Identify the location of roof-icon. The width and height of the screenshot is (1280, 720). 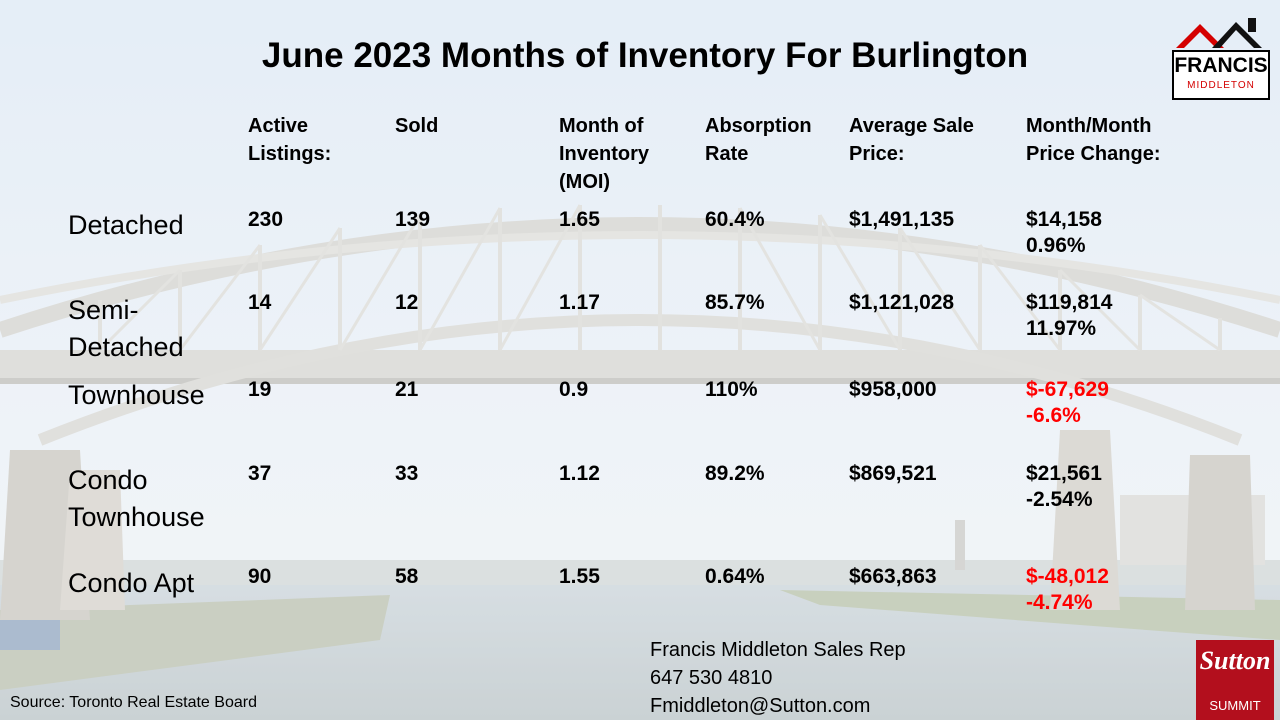
(1219, 33).